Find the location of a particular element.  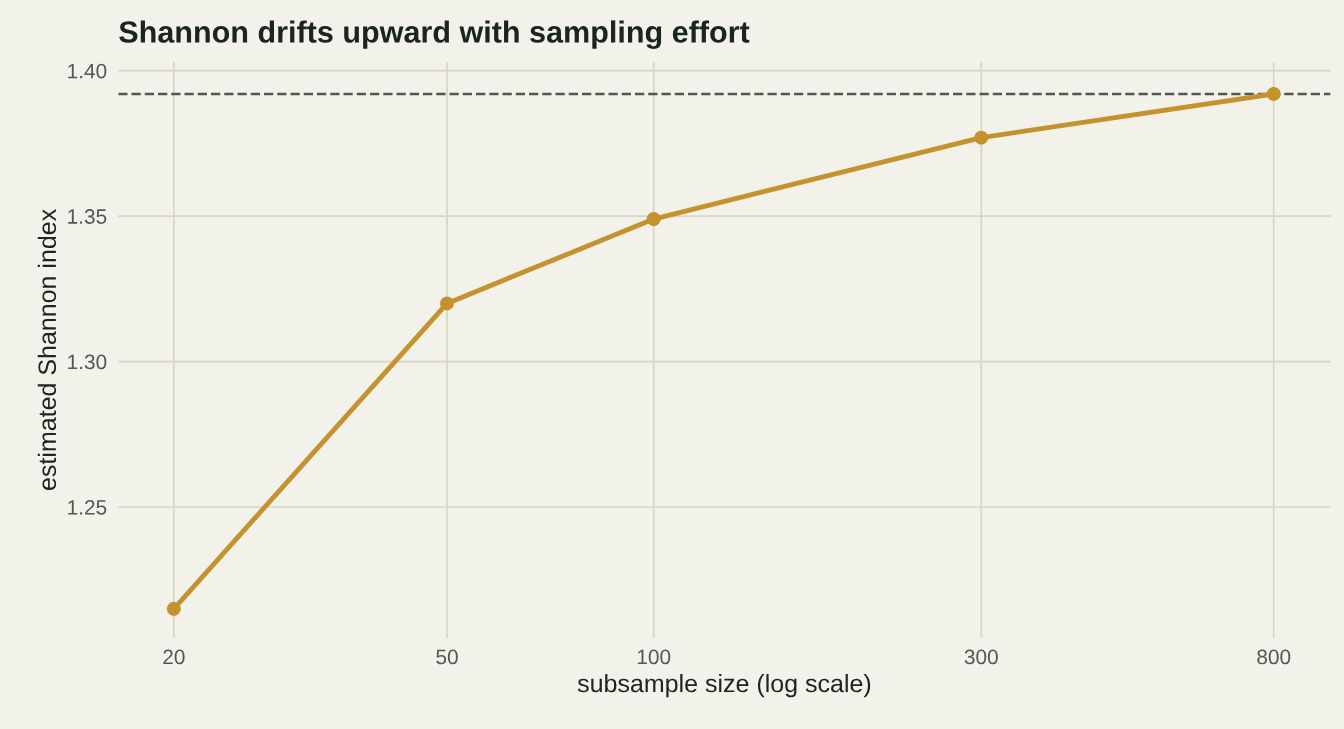

x-tick-label: 50 is located at coordinates (447, 657).